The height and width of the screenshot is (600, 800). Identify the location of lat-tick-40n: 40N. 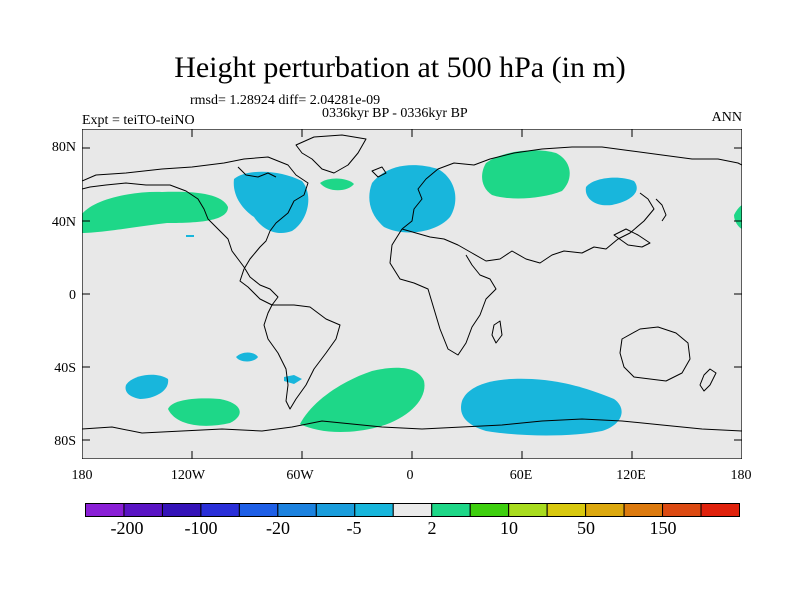
(63, 222).